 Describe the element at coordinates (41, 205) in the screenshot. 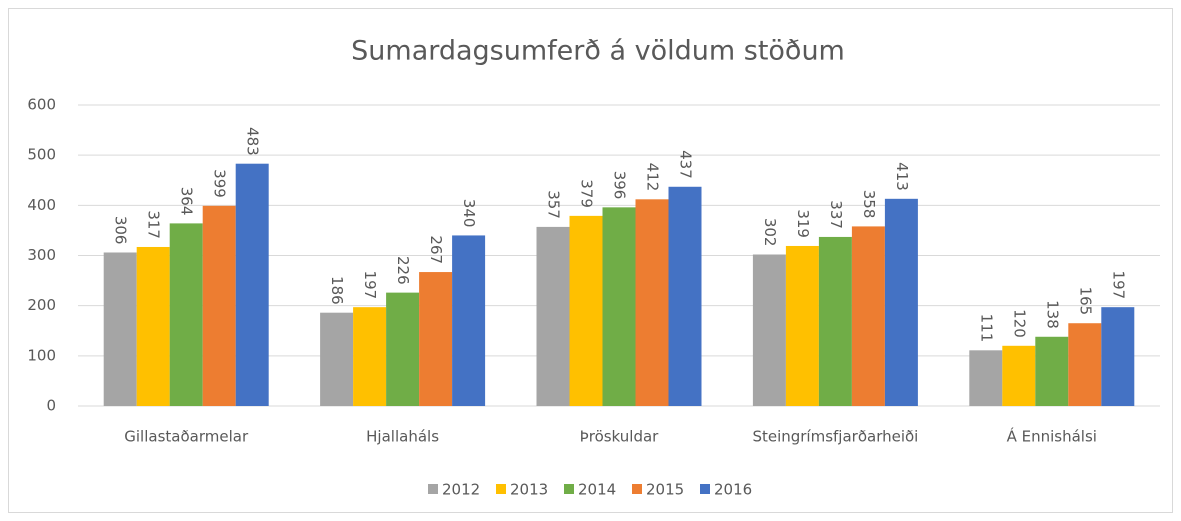

I see `y-tick-label: 400` at that location.